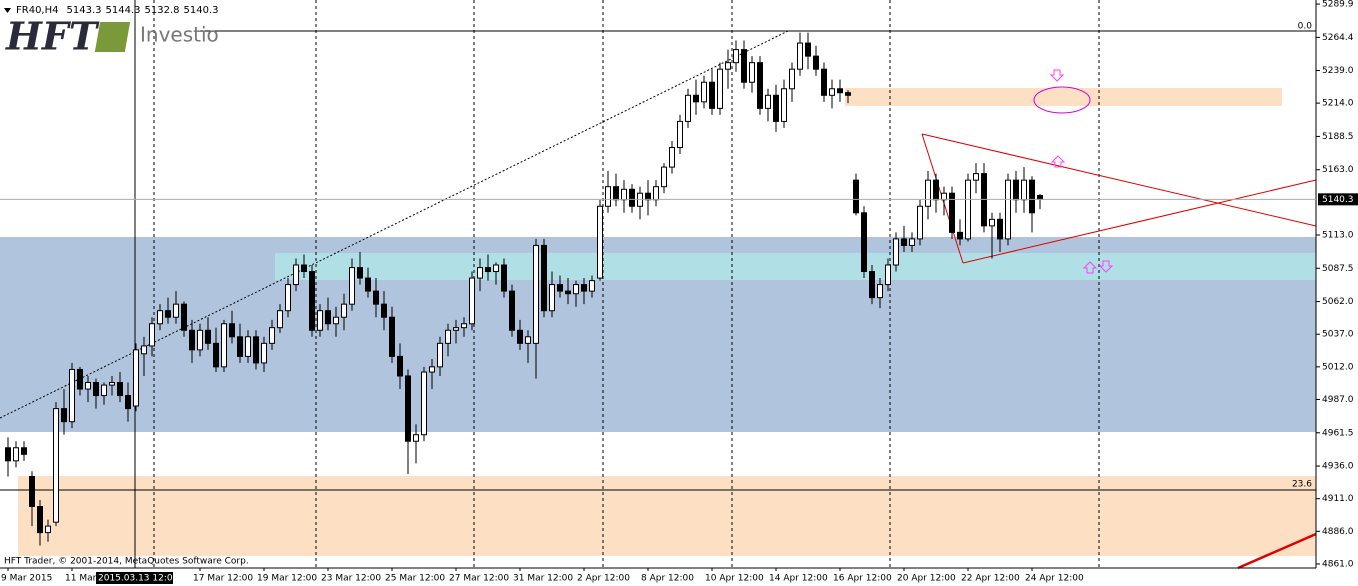 This screenshot has height=586, width=1358. I want to click on x-tick-label: 11 Mar 12:00, so click(95, 579).